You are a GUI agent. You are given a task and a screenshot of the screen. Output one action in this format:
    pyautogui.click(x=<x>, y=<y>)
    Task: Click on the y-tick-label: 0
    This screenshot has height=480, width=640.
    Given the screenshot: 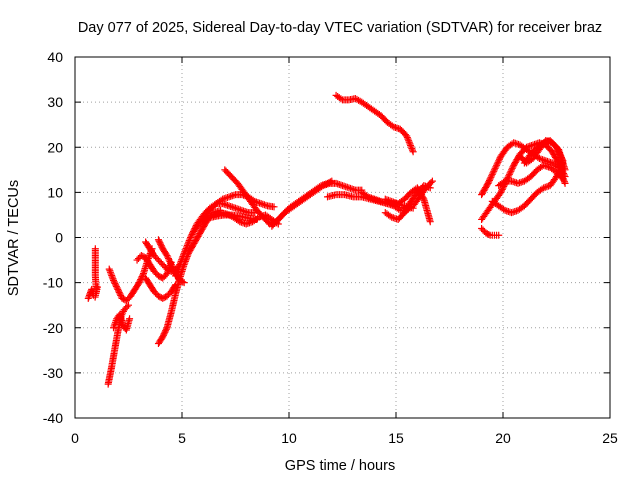 What is the action you would take?
    pyautogui.click(x=59, y=238)
    